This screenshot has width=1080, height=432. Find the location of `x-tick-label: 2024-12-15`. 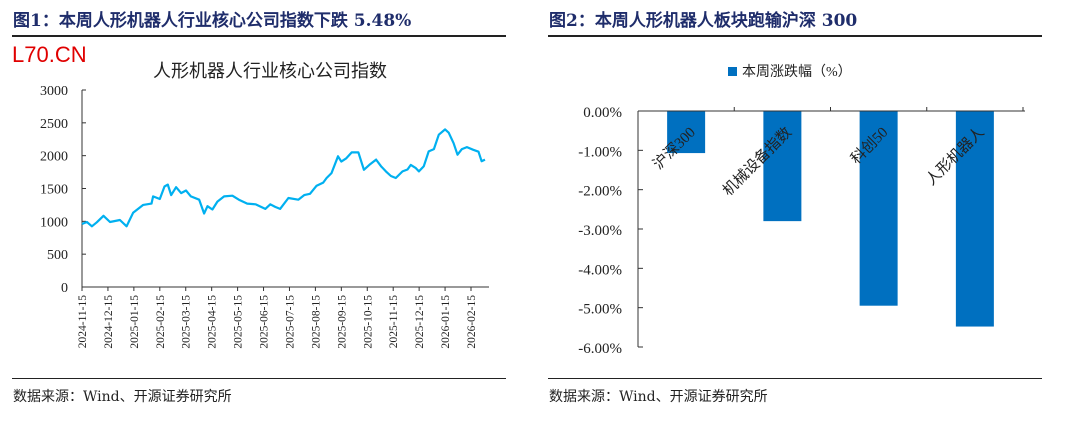

x-tick-label: 2024-12-15 is located at coordinates (109, 322).